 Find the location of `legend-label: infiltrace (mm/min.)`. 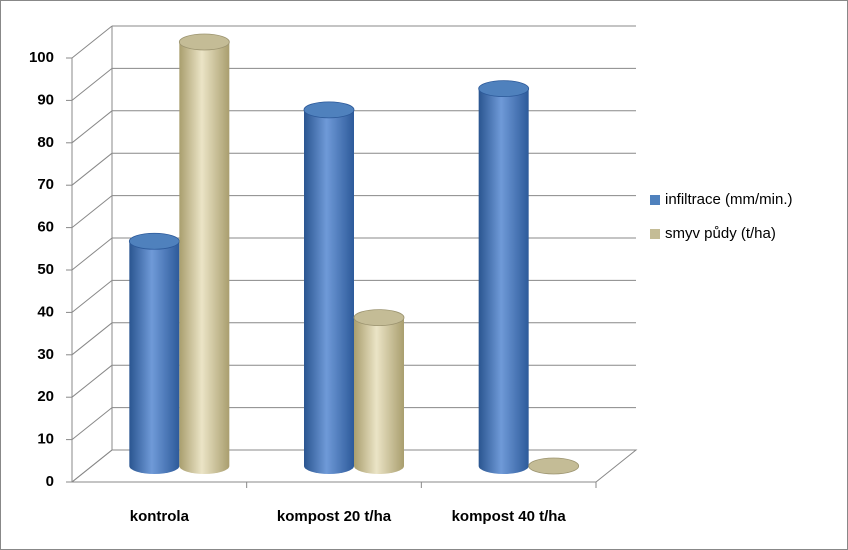

legend-label: infiltrace (mm/min.) is located at coordinates (729, 199).